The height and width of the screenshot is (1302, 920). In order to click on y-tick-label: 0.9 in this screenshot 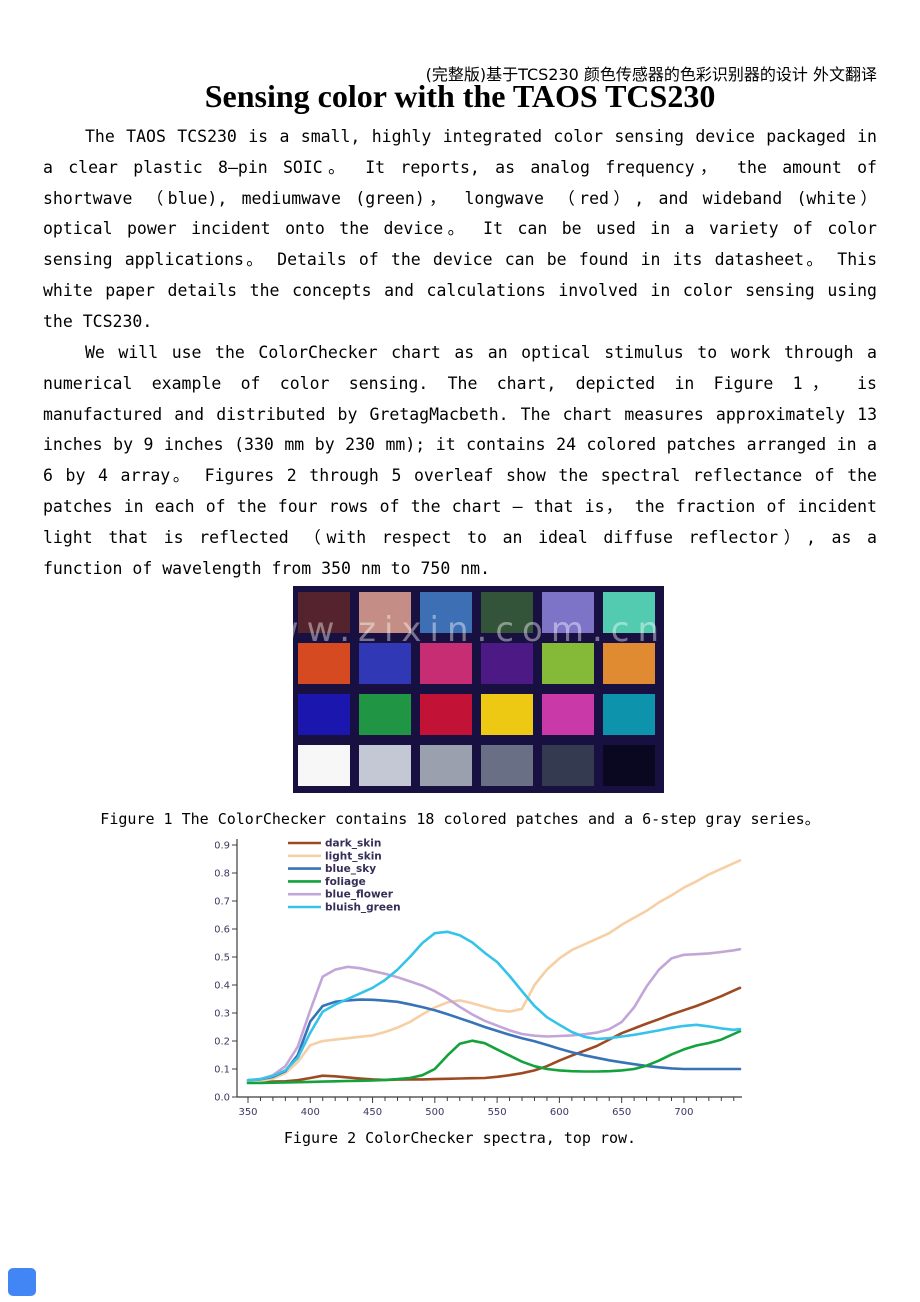, I will do `click(222, 846)`.